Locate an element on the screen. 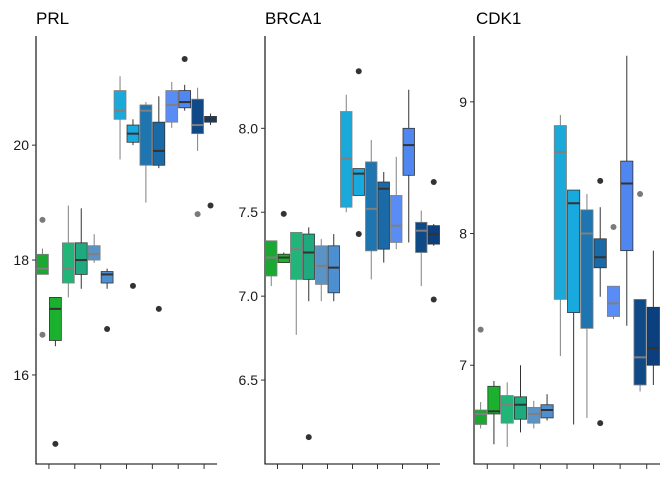 Image resolution: width=672 pixels, height=480 pixels. brca1-y-tick-label: 7.5 is located at coordinates (249, 212).